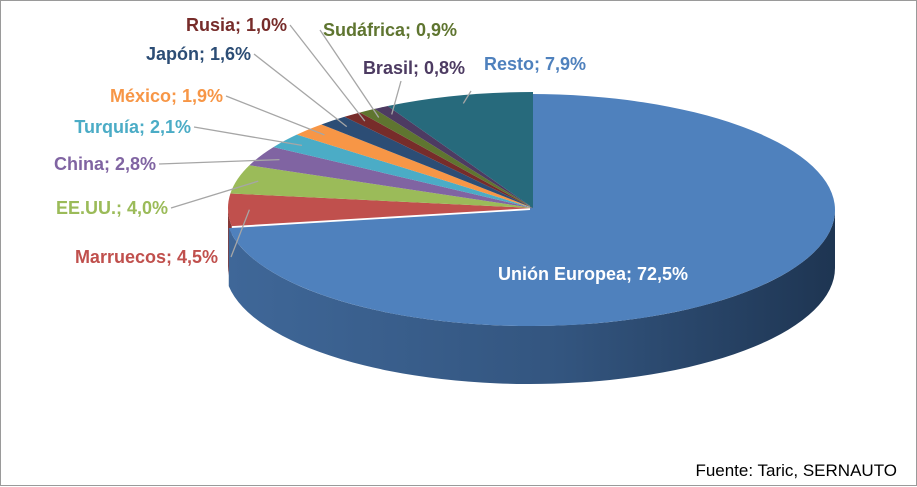  What do you see at coordinates (593, 274) in the screenshot?
I see `data-label-uni-n-europea: Unión Europea; 72,5%` at bounding box center [593, 274].